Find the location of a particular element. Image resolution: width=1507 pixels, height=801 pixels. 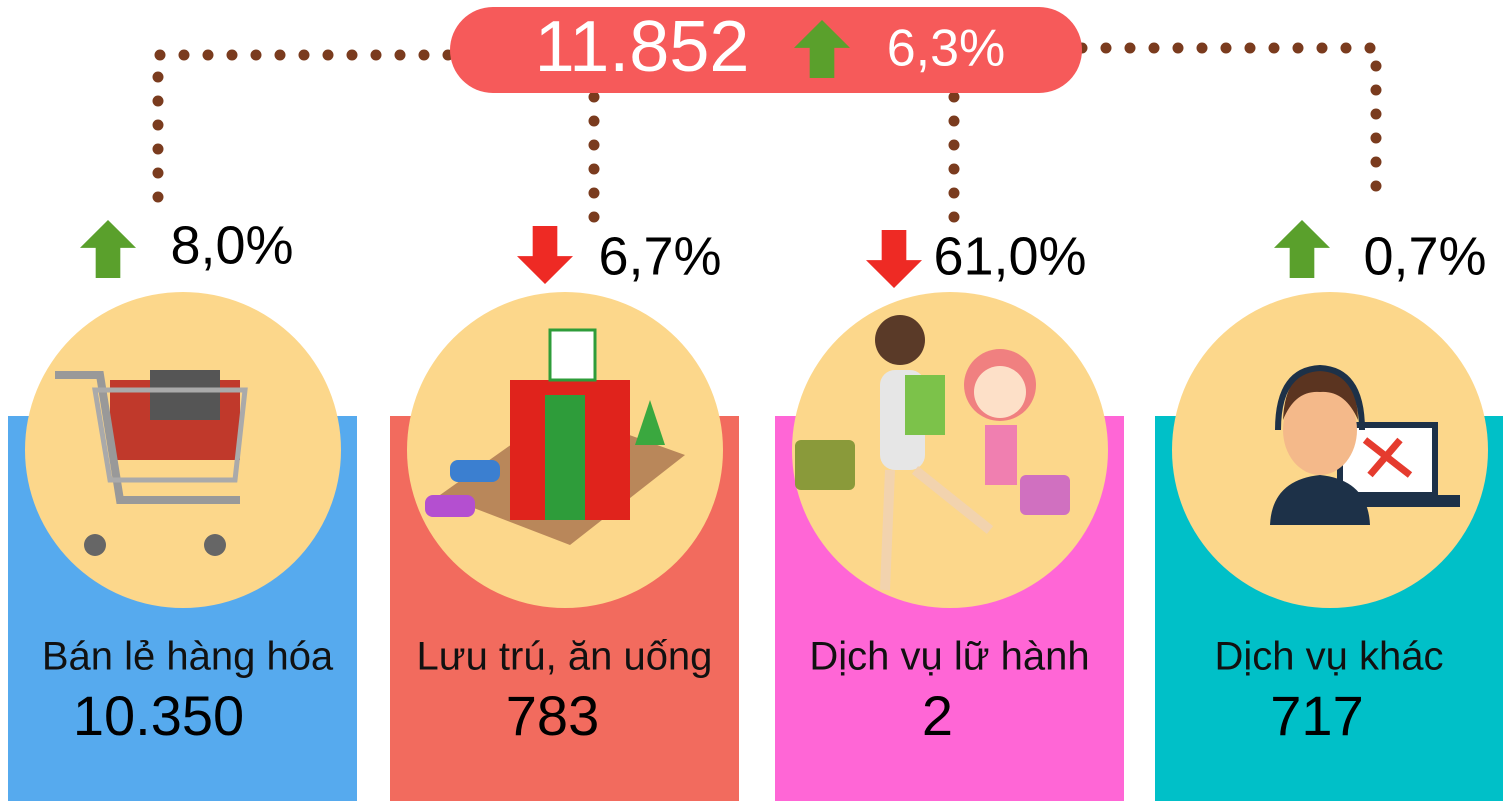

category-label: Bán lẻ hàng hóa is located at coordinates (188, 657).